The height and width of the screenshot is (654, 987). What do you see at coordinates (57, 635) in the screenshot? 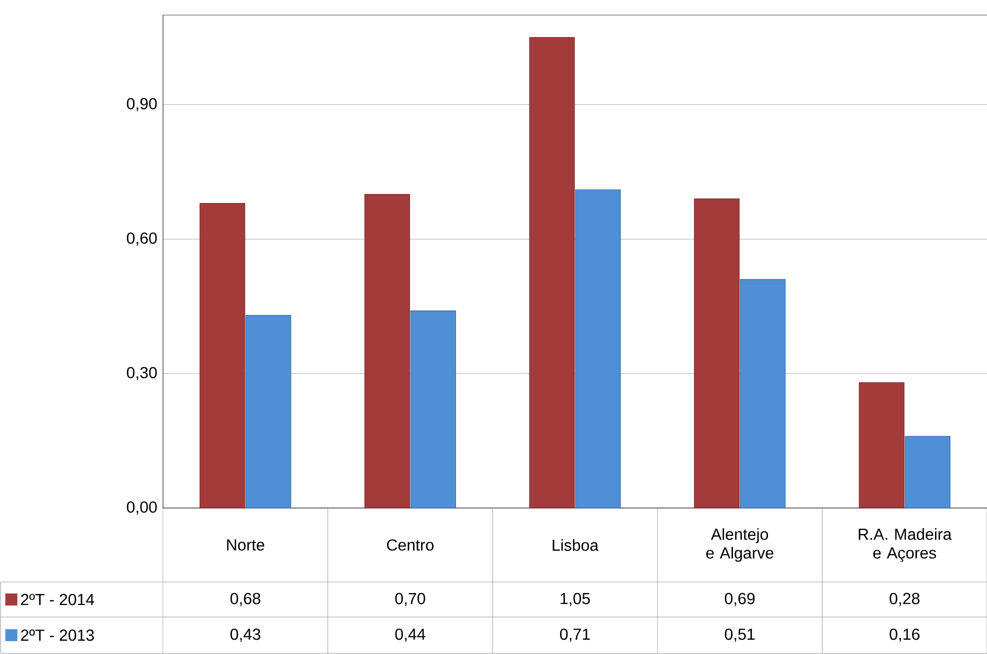
I see `legend-label: 2ºT - 2013` at bounding box center [57, 635].